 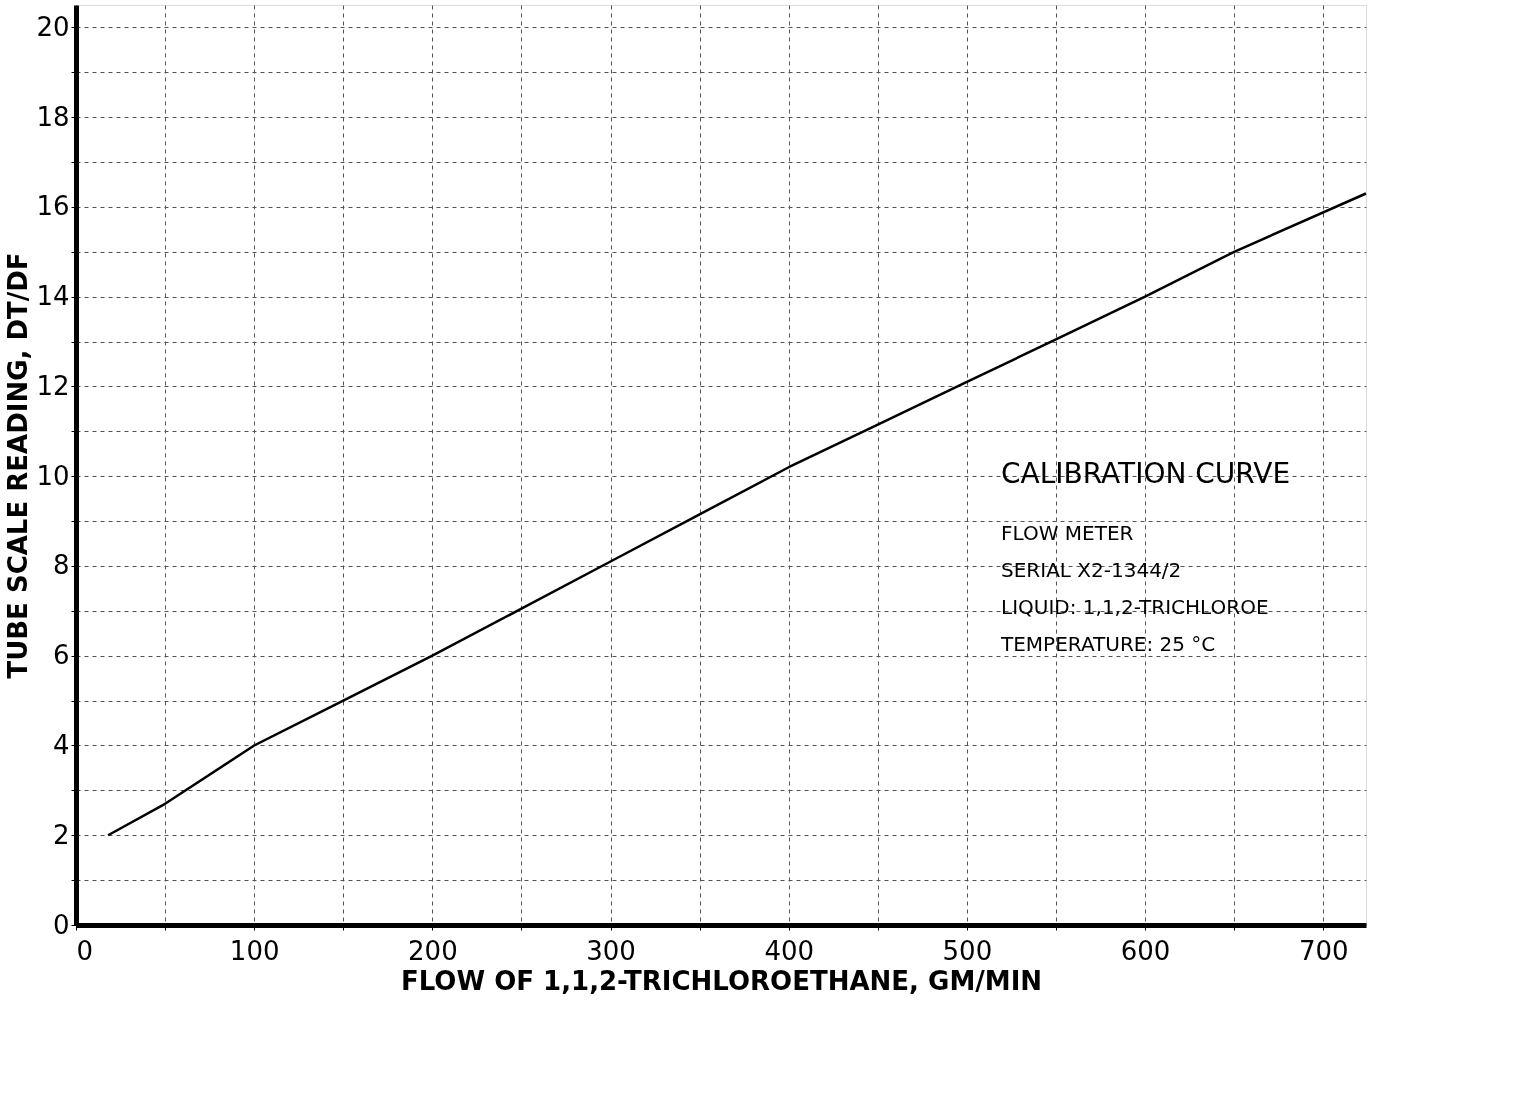 I want to click on annotation: LIQUID: 1,1,2-TRICHLOROE, so click(x=1135, y=607).